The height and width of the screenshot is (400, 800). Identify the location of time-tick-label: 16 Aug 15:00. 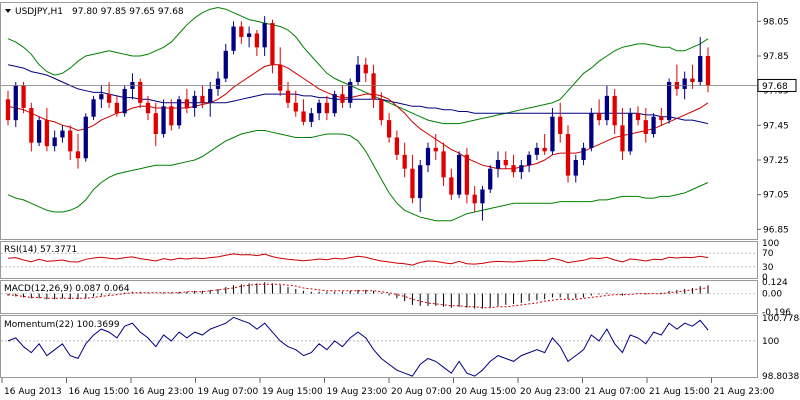
(99, 392).